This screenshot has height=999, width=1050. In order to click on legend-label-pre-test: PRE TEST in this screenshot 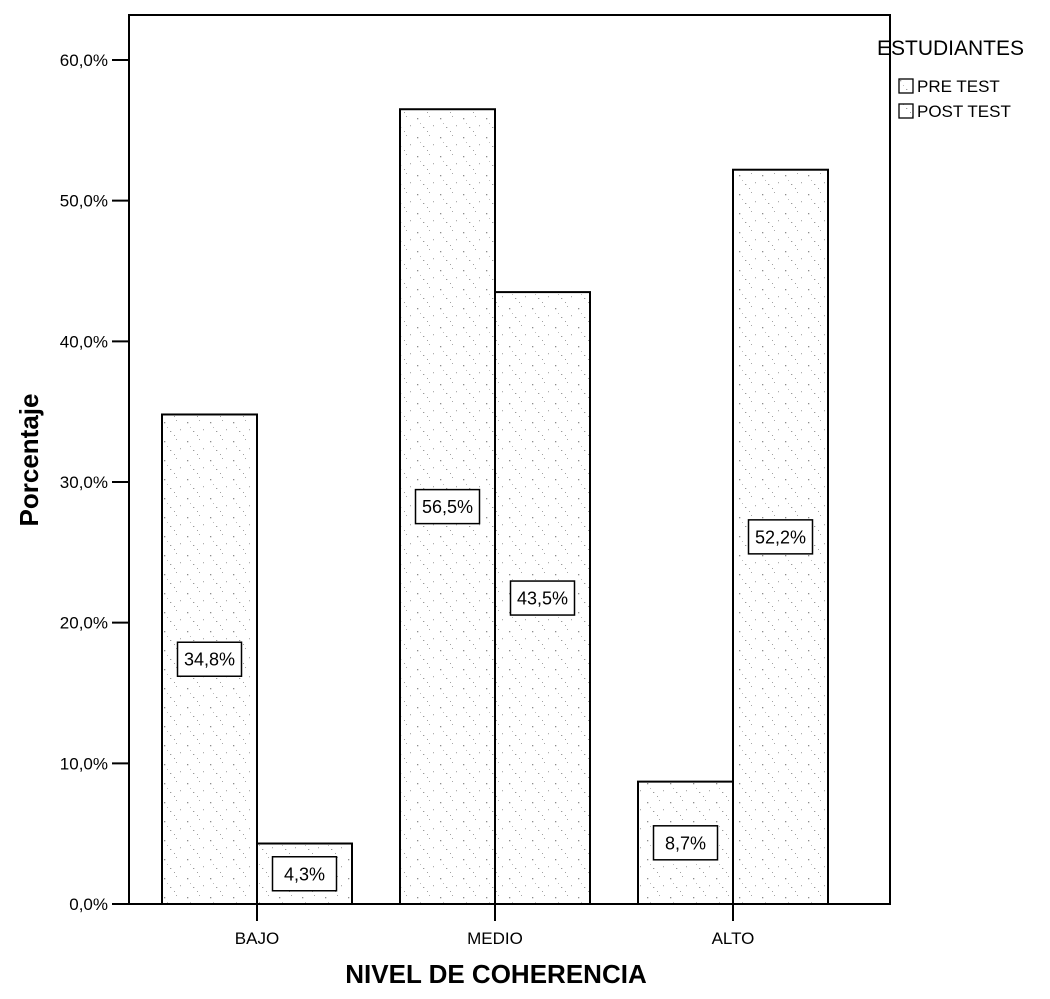, I will do `click(958, 86)`.